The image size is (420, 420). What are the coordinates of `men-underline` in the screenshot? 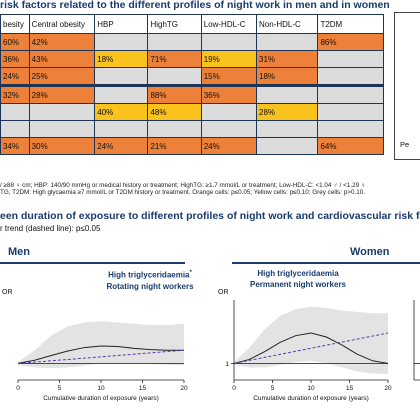 It's located at (92, 263).